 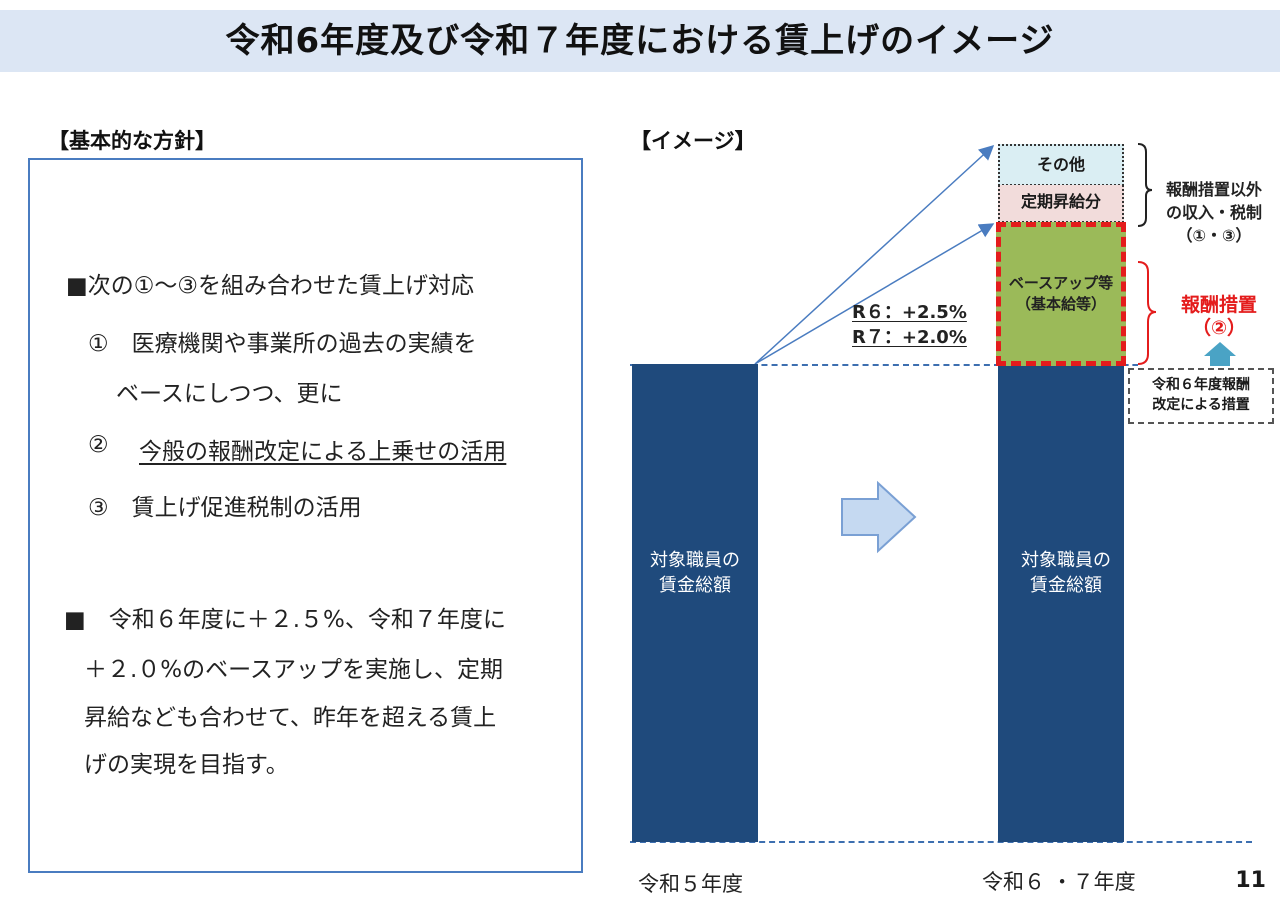 I want to click on note-box: 令和６年度報酬 改定による措置, so click(x=1201, y=396).